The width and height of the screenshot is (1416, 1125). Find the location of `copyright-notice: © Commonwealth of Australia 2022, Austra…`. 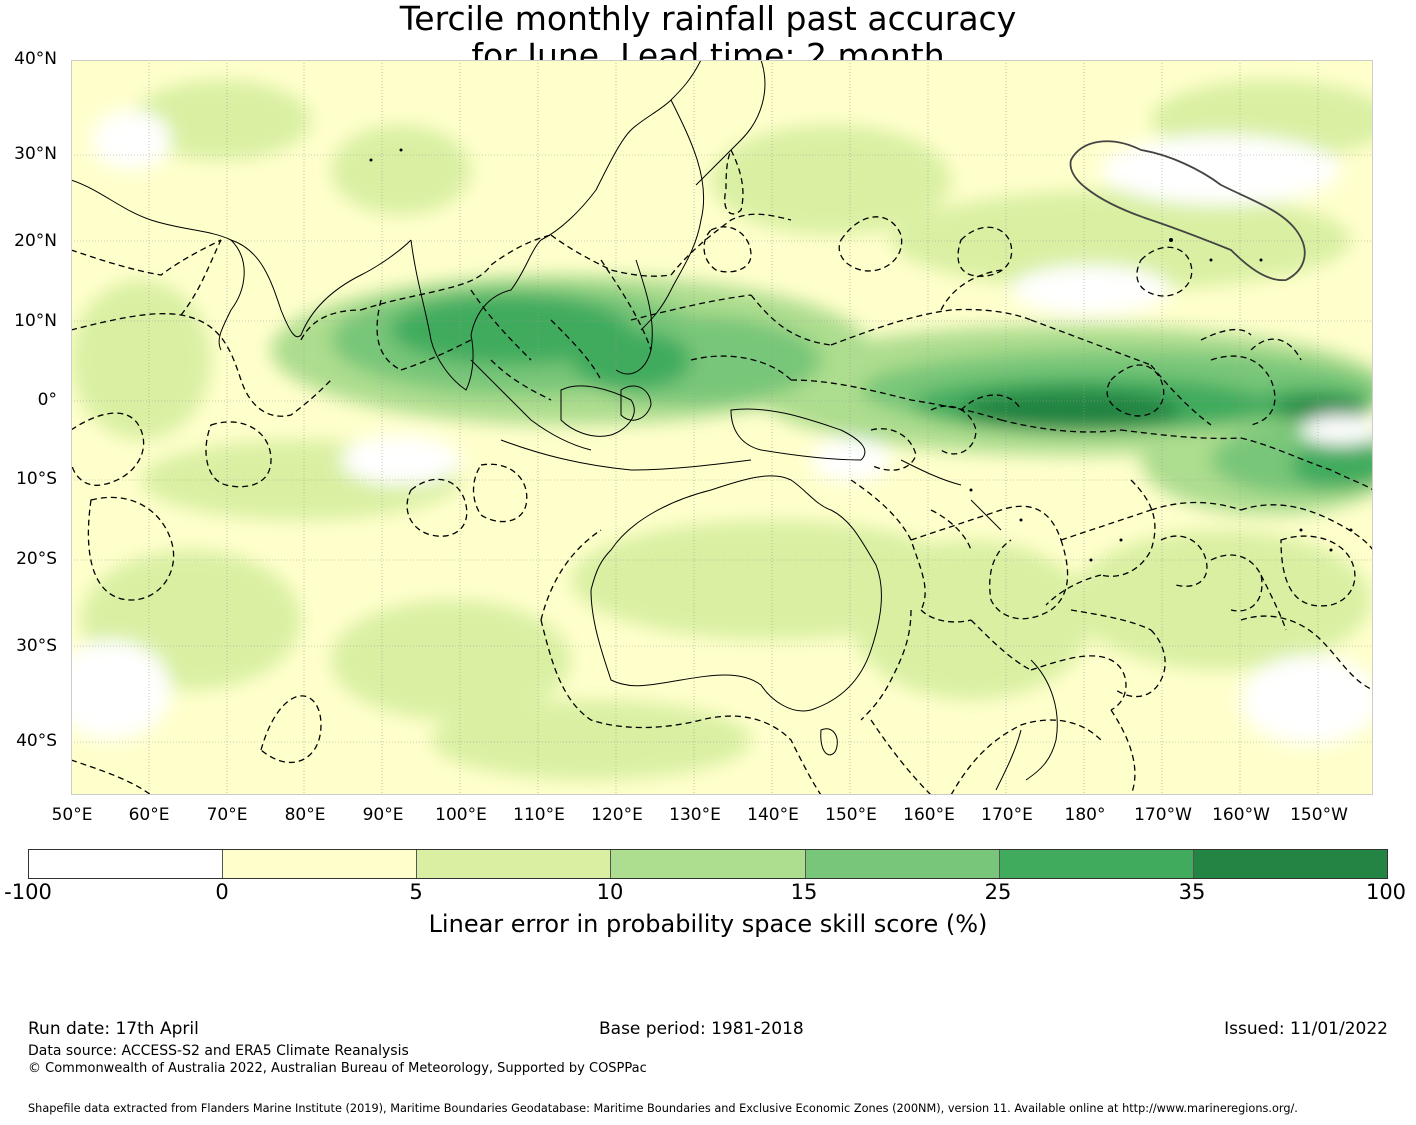

copyright-notice: © Commonwealth of Australia 2022, Austra… is located at coordinates (337, 1068).